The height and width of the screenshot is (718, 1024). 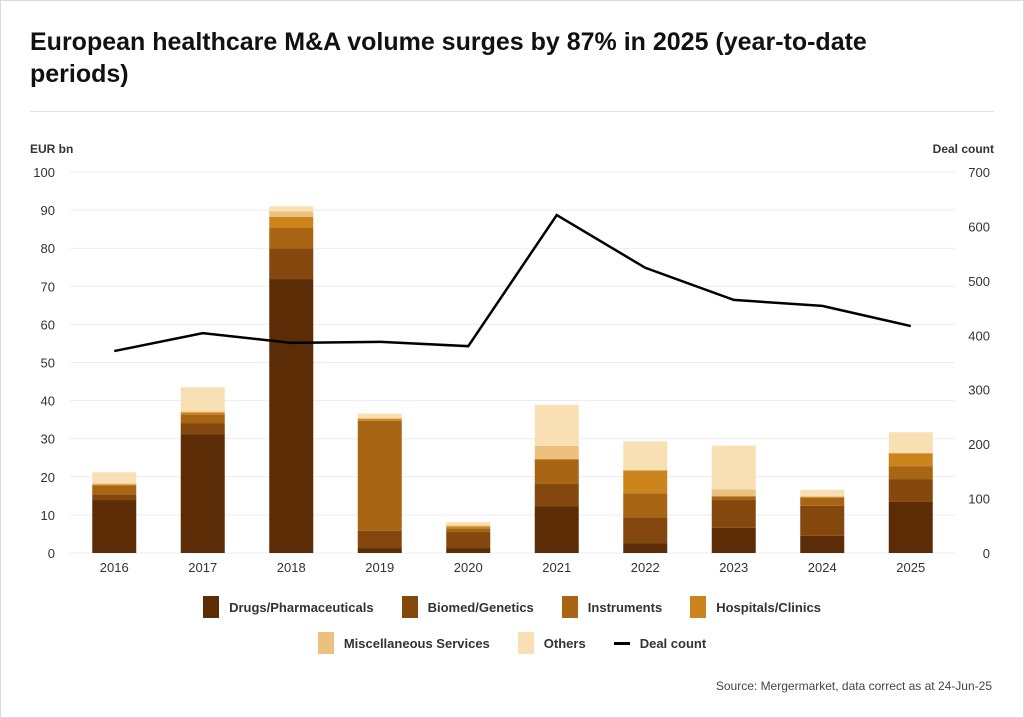 What do you see at coordinates (556, 567) in the screenshot?
I see `x-tick-label: 2021` at bounding box center [556, 567].